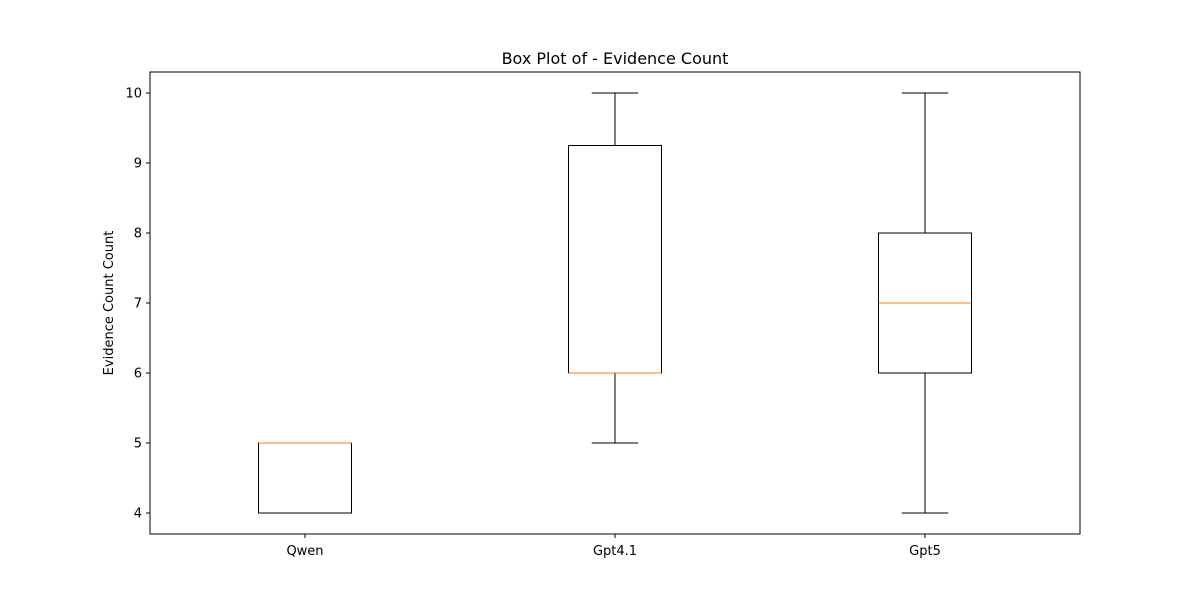 The height and width of the screenshot is (600, 1200). Describe the element at coordinates (138, 374) in the screenshot. I see `y-tick-label: 6` at that location.